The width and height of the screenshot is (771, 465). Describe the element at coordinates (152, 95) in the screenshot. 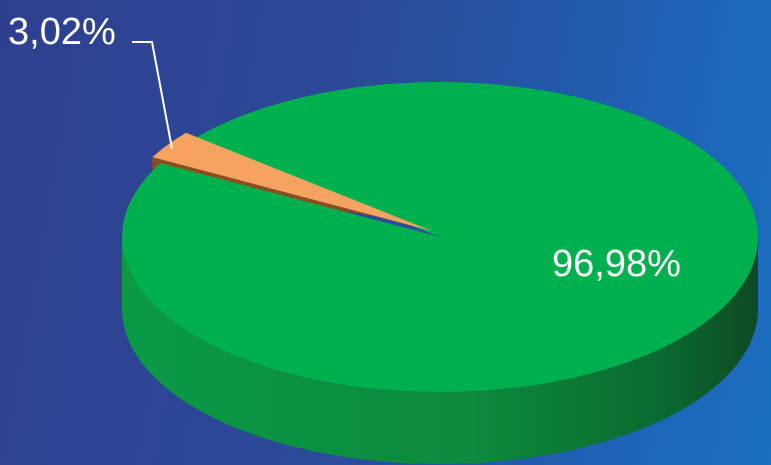

I see `leader-line-small-slice` at that location.